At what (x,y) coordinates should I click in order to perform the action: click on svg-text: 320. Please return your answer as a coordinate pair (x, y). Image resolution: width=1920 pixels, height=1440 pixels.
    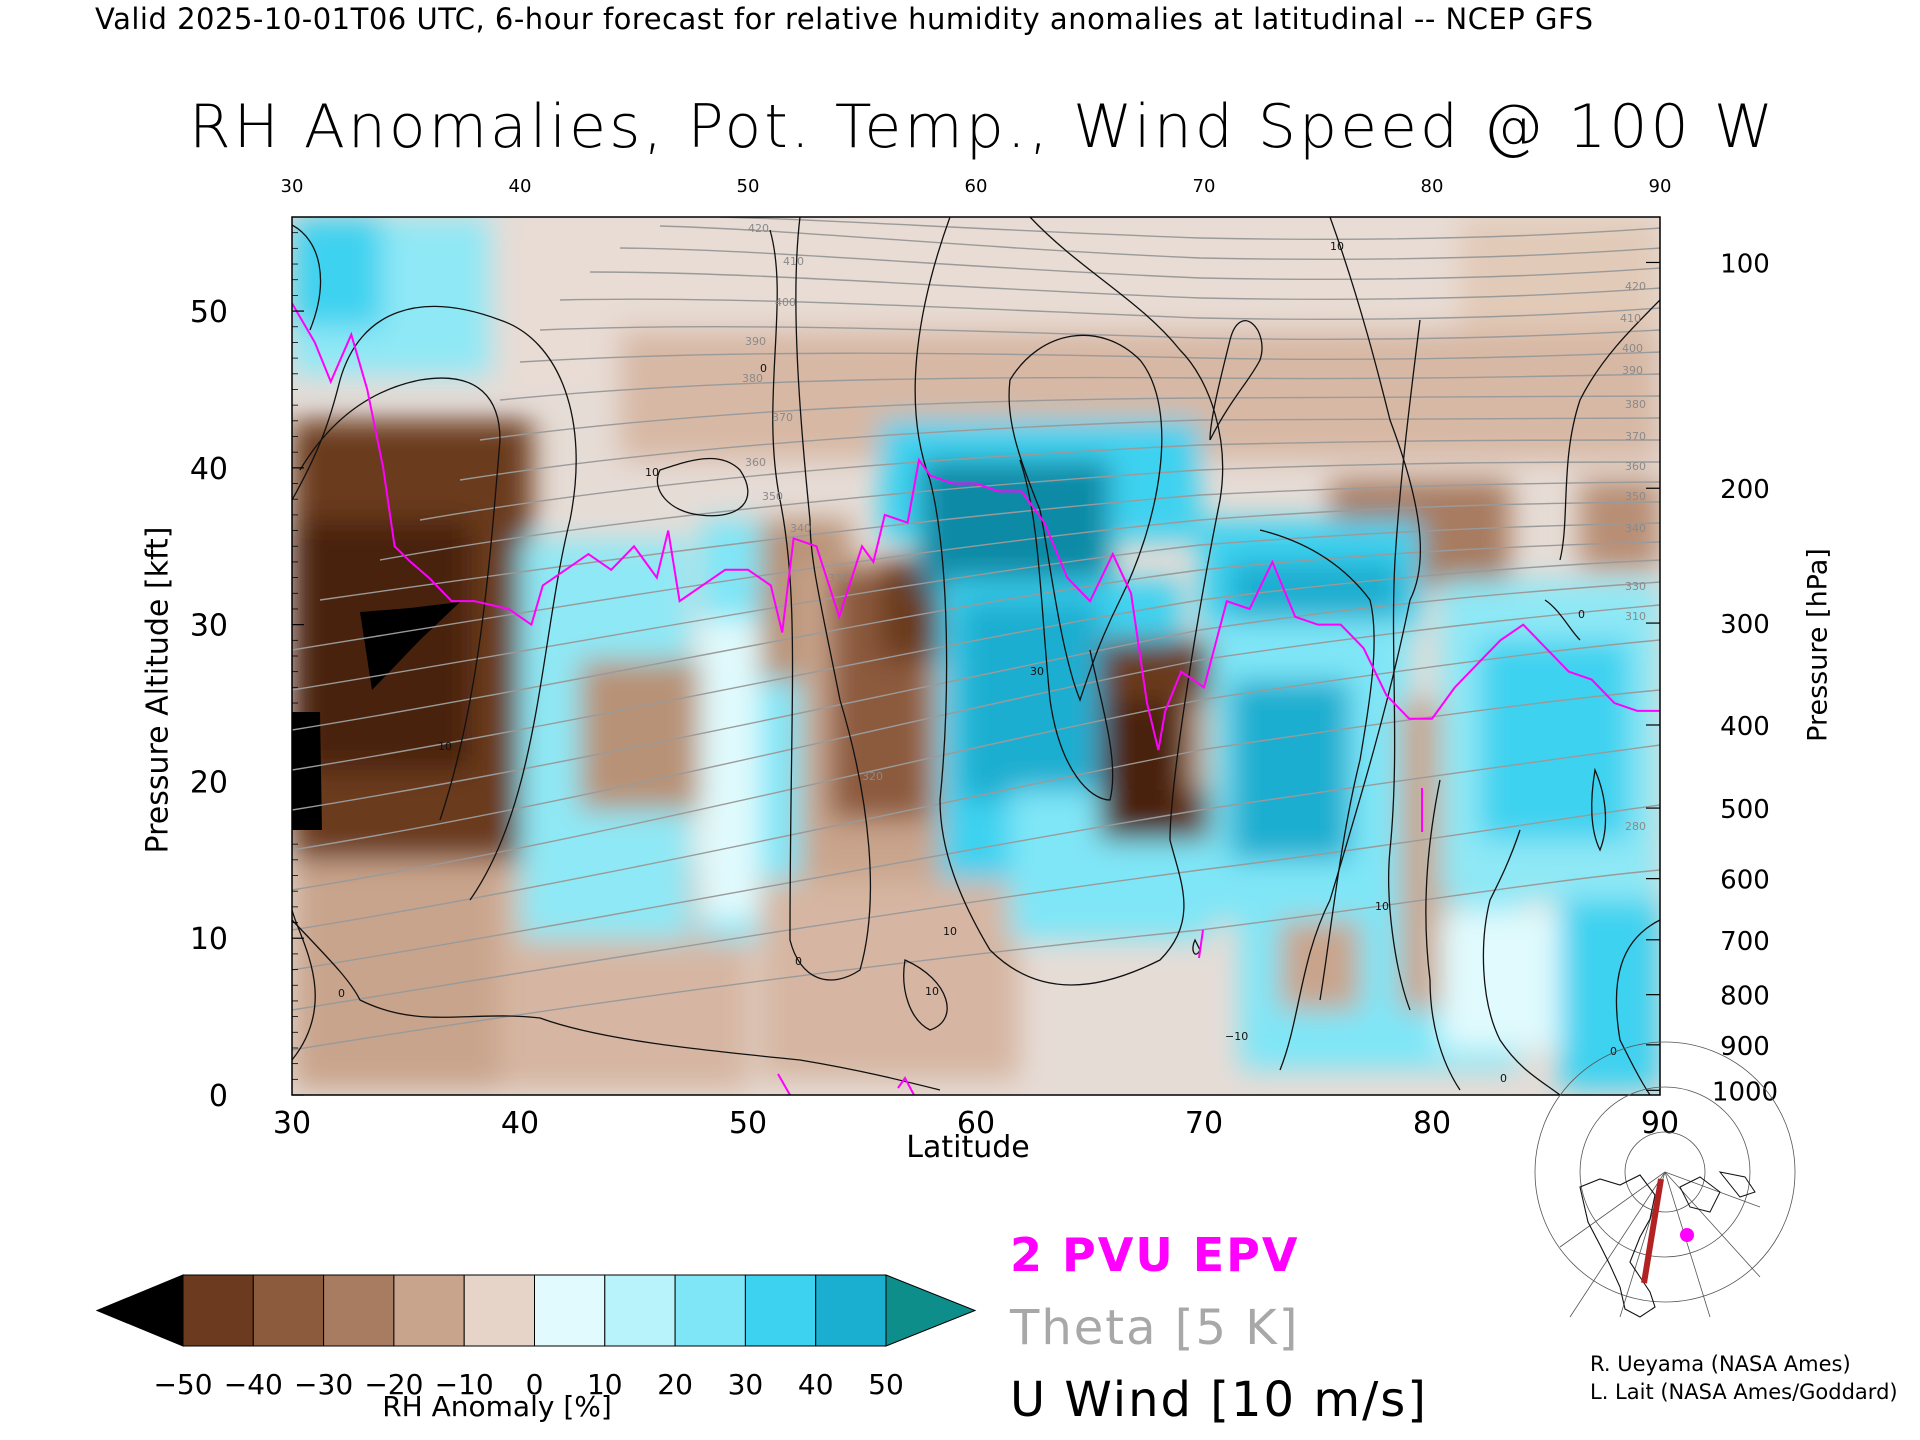
    Looking at the image, I should click on (872, 776).